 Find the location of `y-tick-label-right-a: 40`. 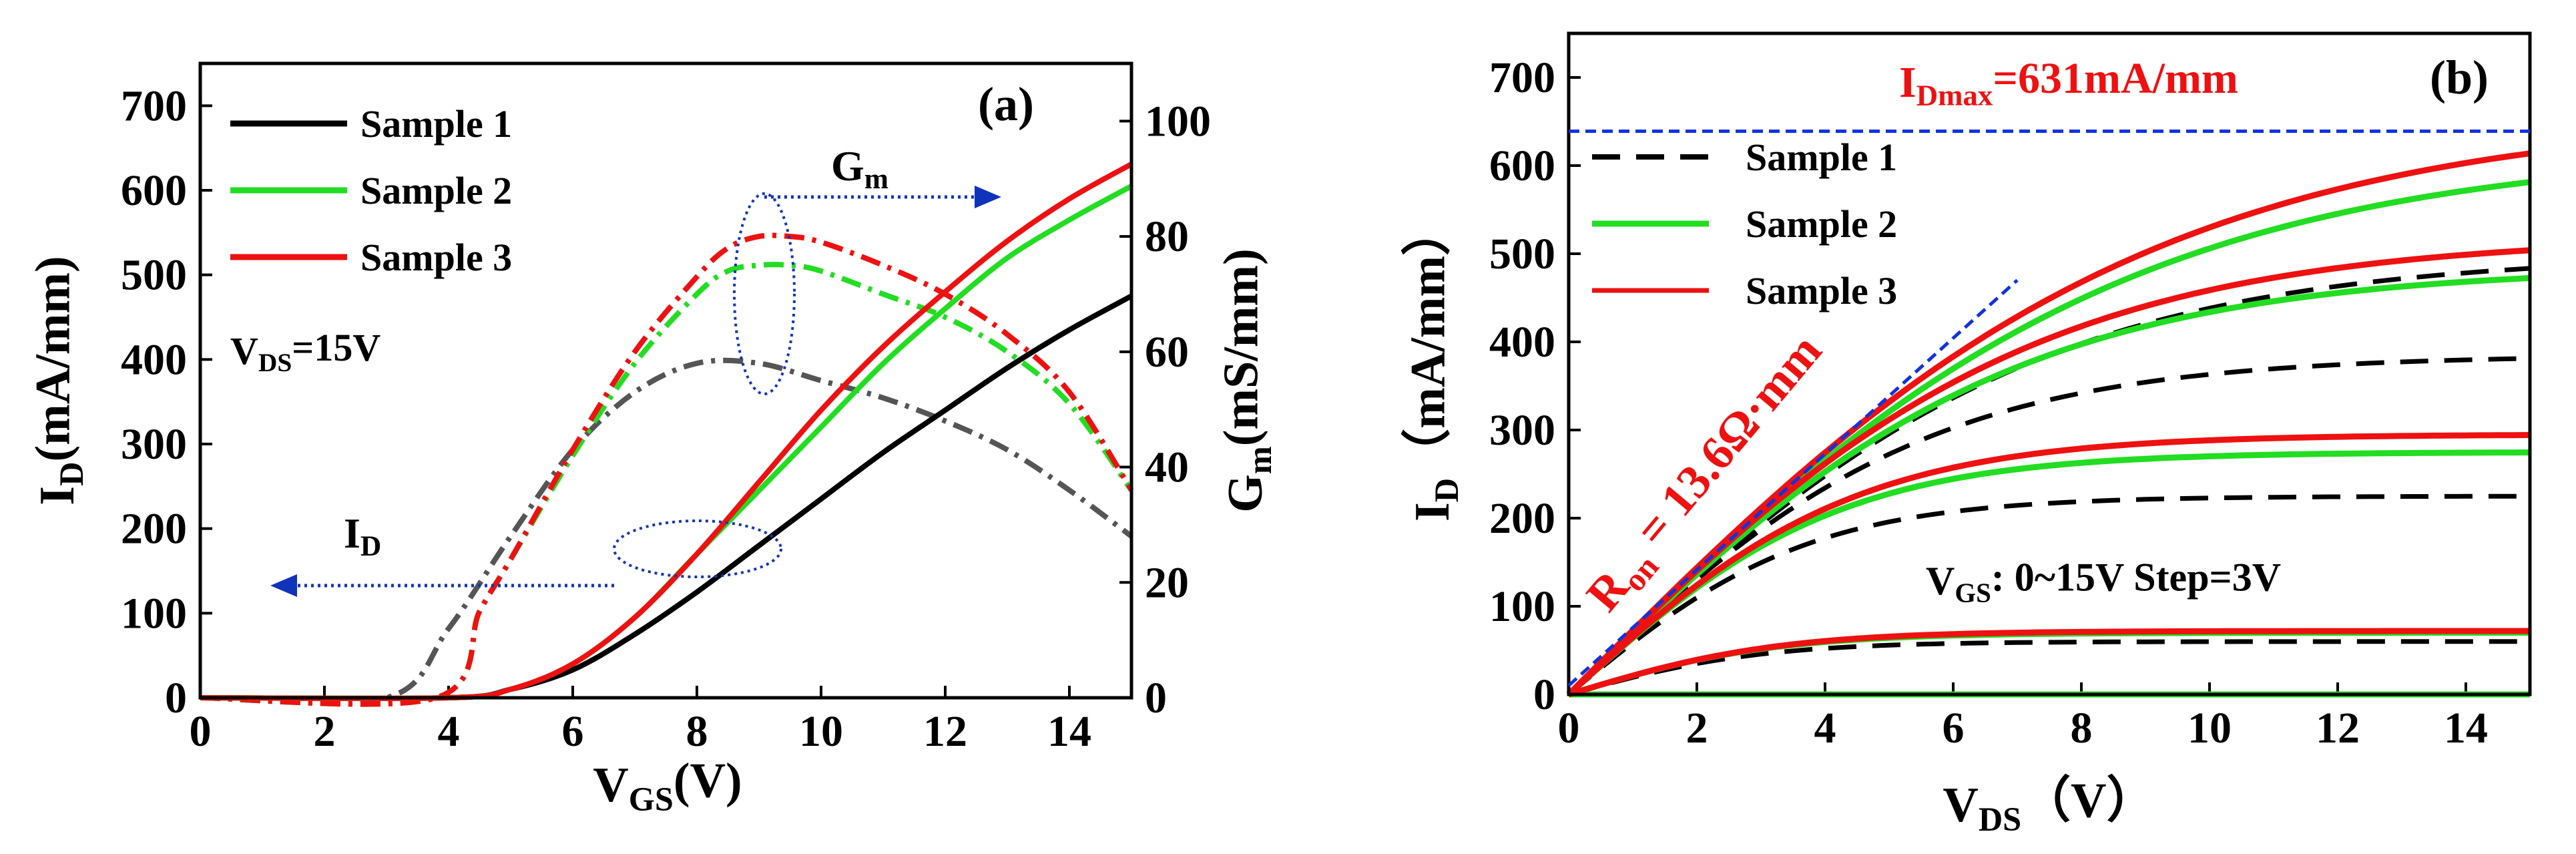

y-tick-label-right-a: 40 is located at coordinates (1167, 468).